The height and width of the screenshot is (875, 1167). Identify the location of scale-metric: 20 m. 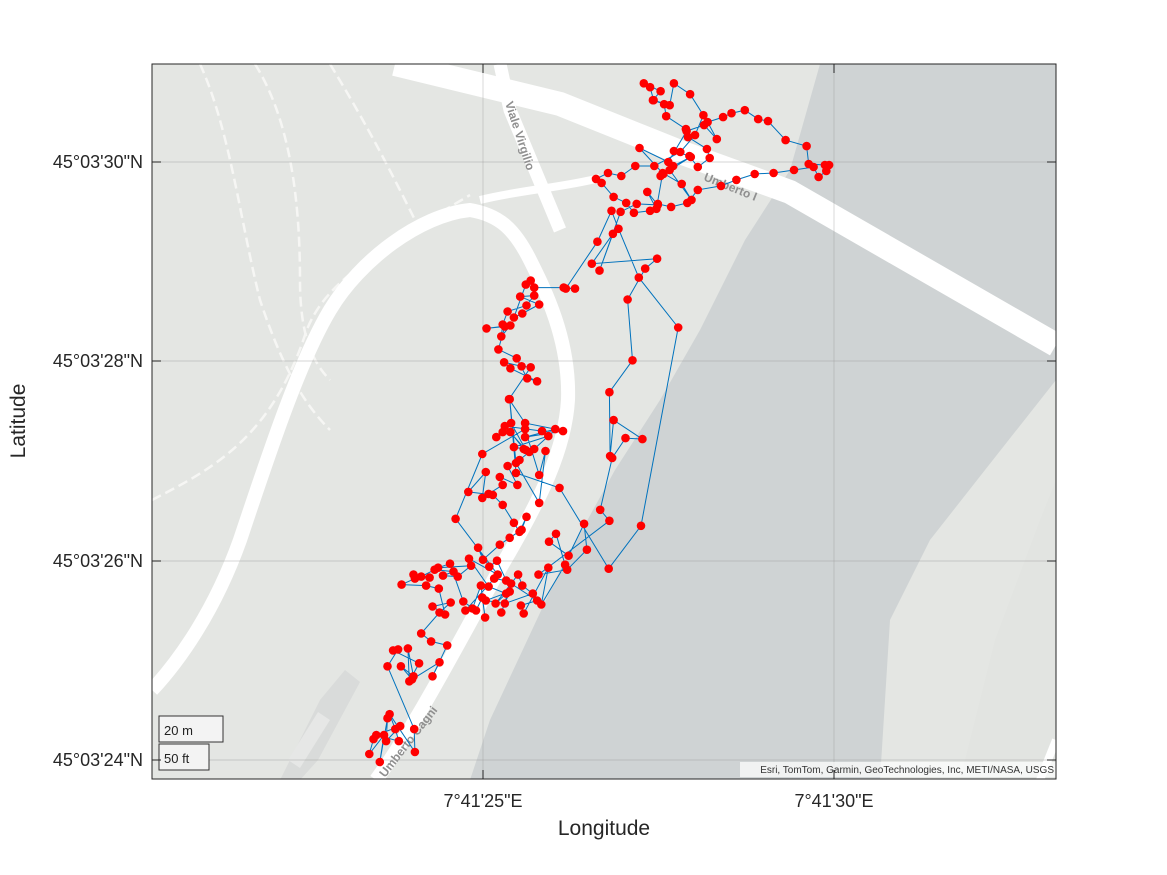
(178, 730).